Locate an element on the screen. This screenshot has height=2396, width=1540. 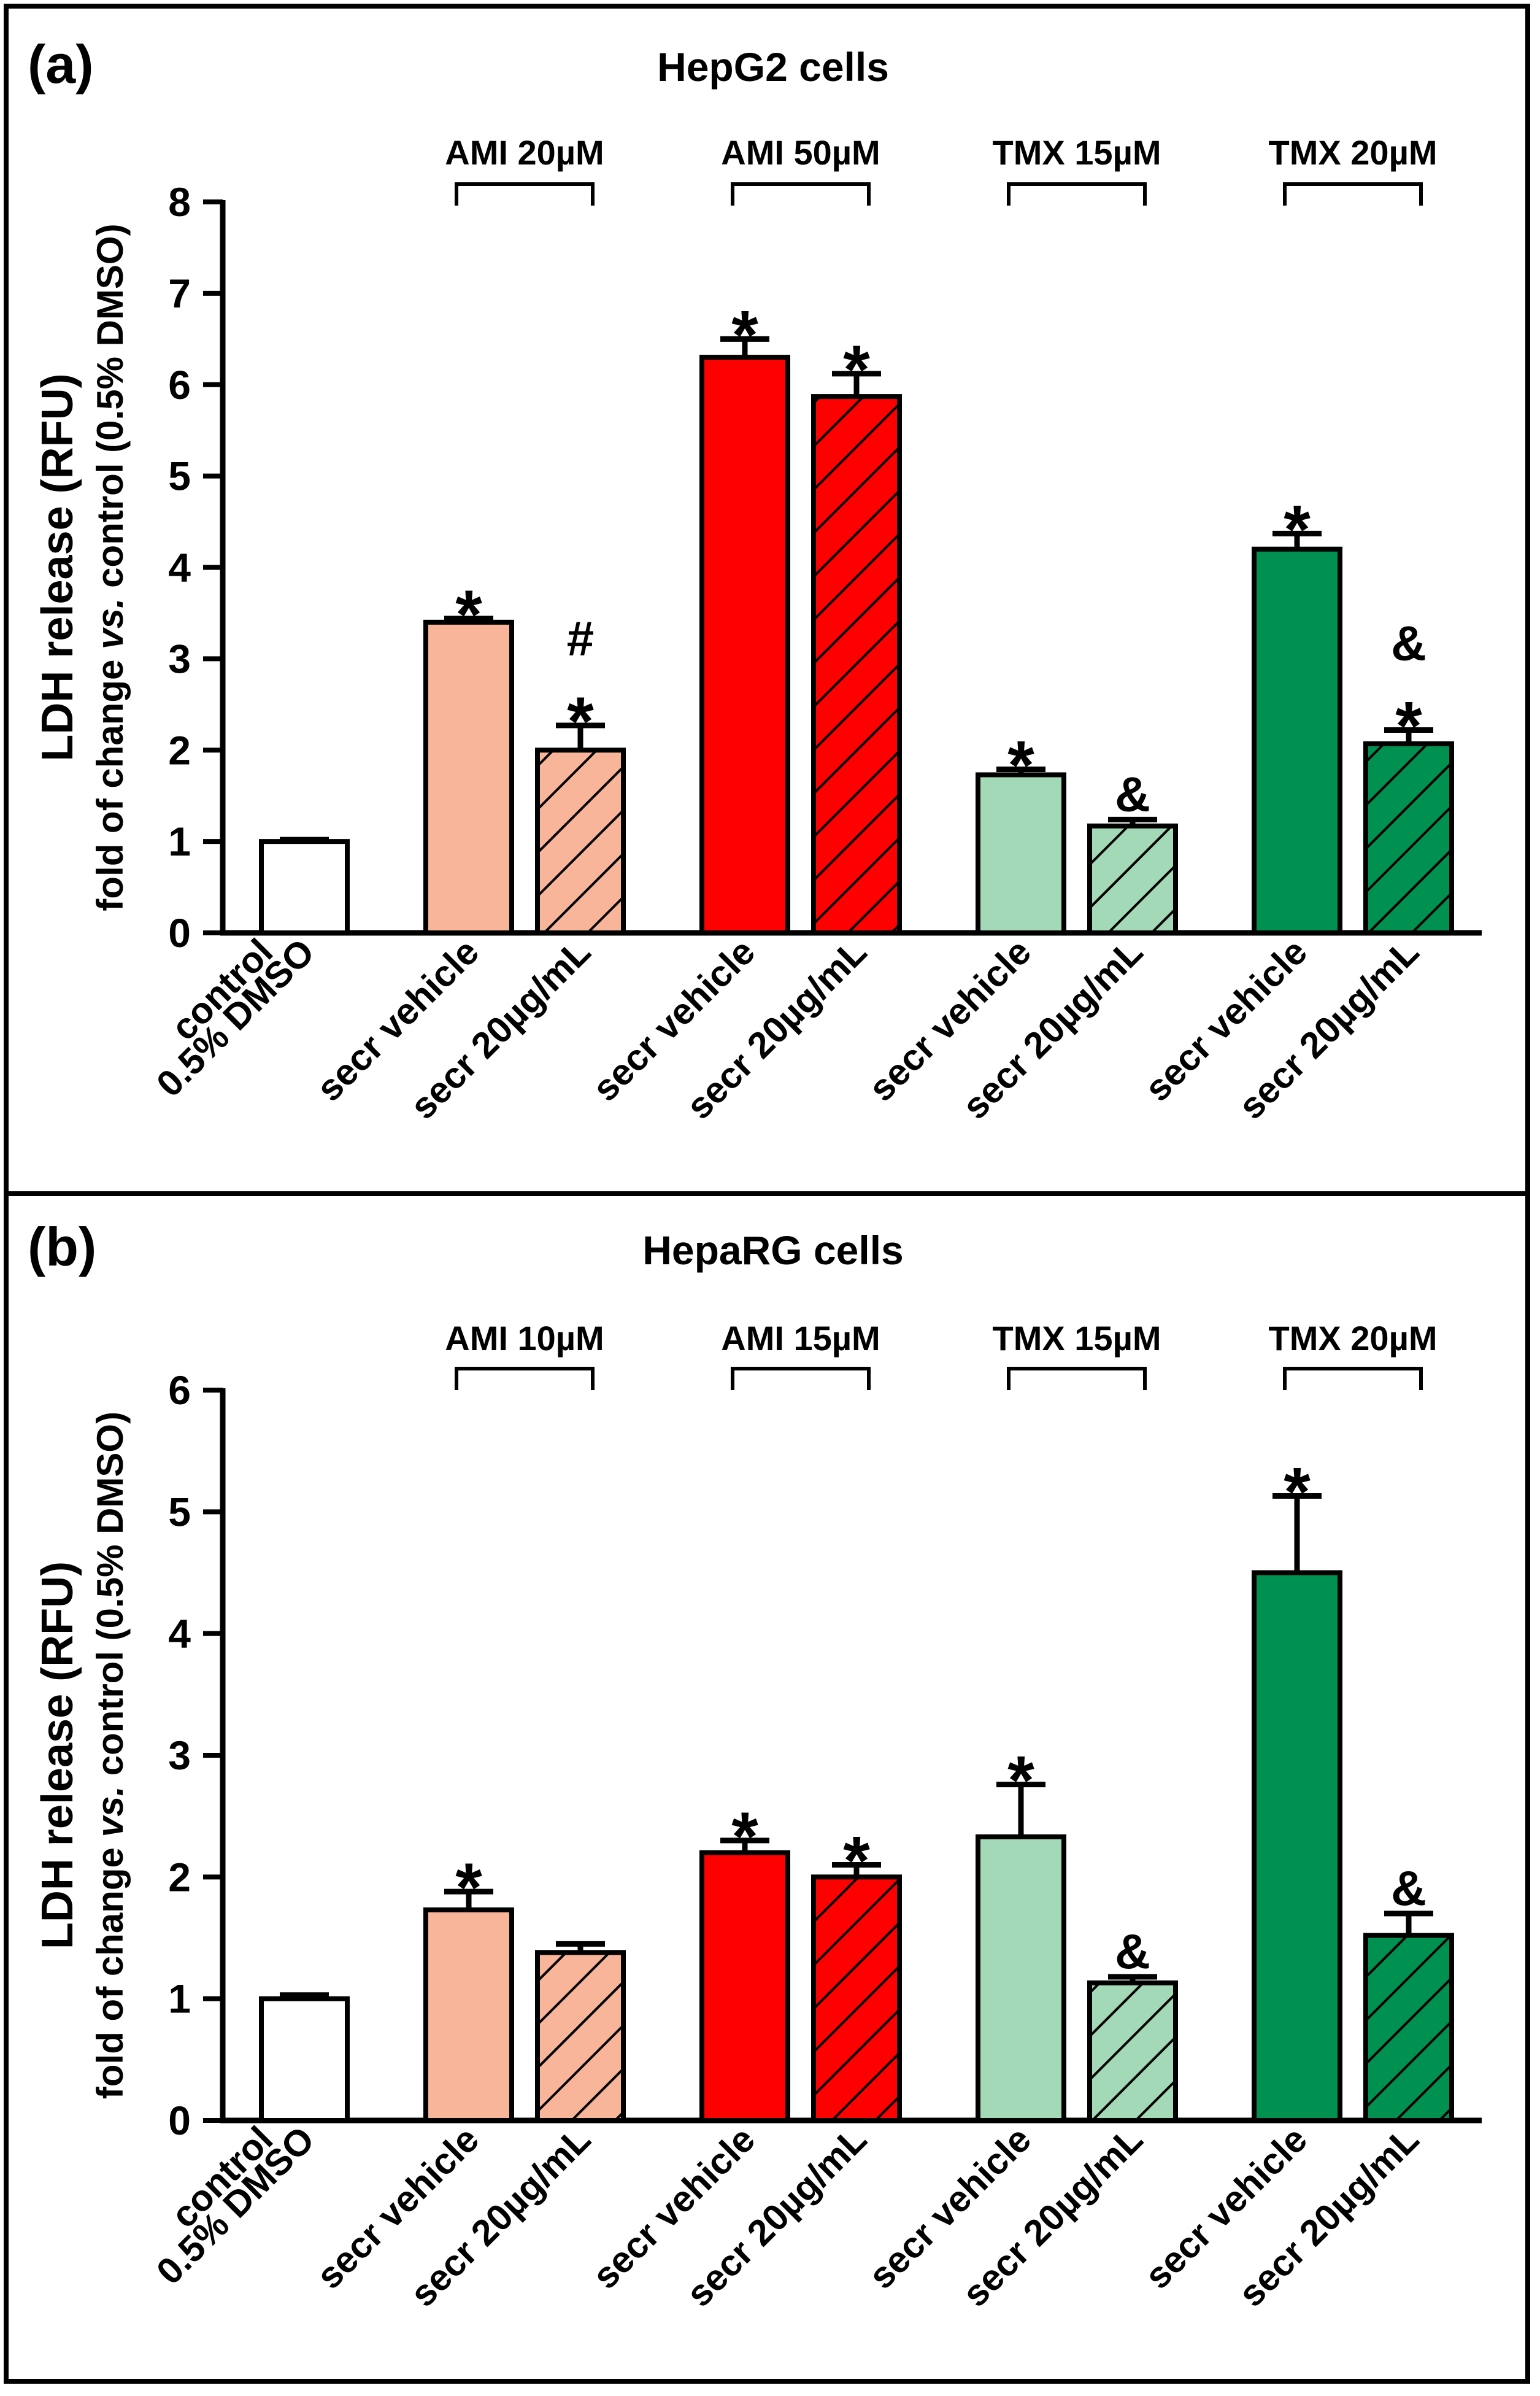
y-tick-label: 8 is located at coordinates (179, 202).